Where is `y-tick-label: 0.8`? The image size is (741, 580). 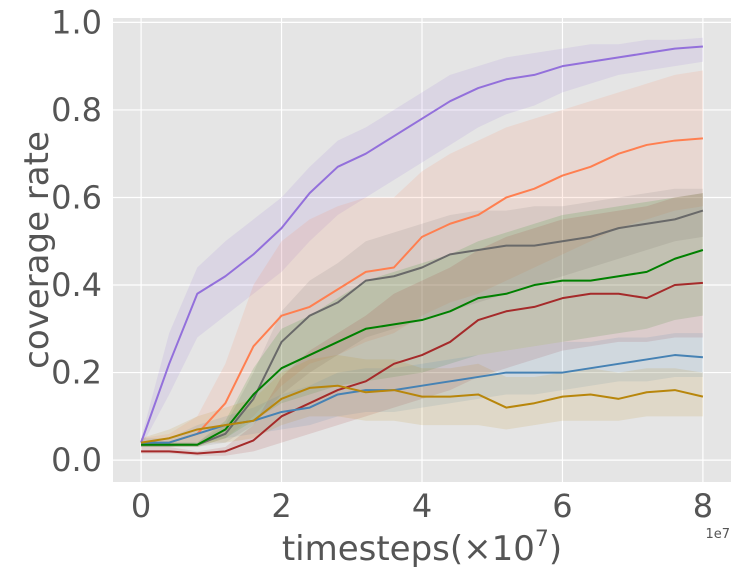 y-tick-label: 0.8 is located at coordinates (76, 110).